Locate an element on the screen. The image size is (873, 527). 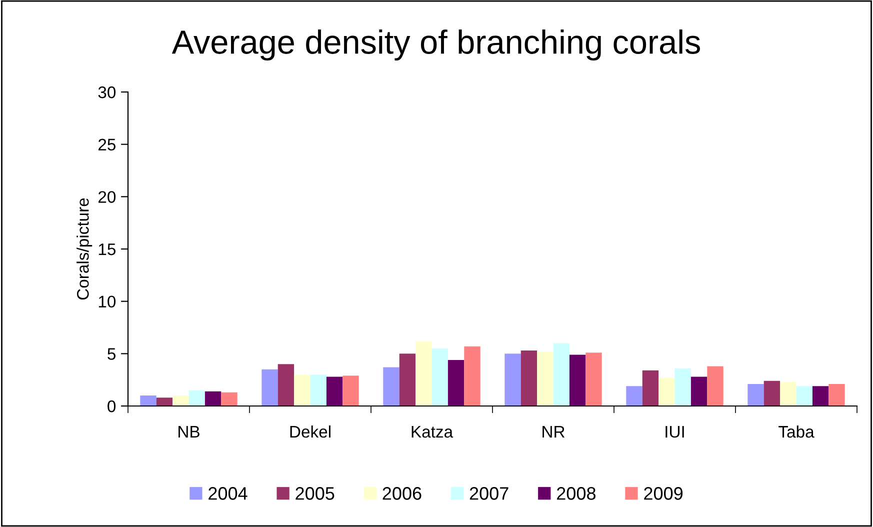
y-tick-label: 30 is located at coordinates (107, 92).